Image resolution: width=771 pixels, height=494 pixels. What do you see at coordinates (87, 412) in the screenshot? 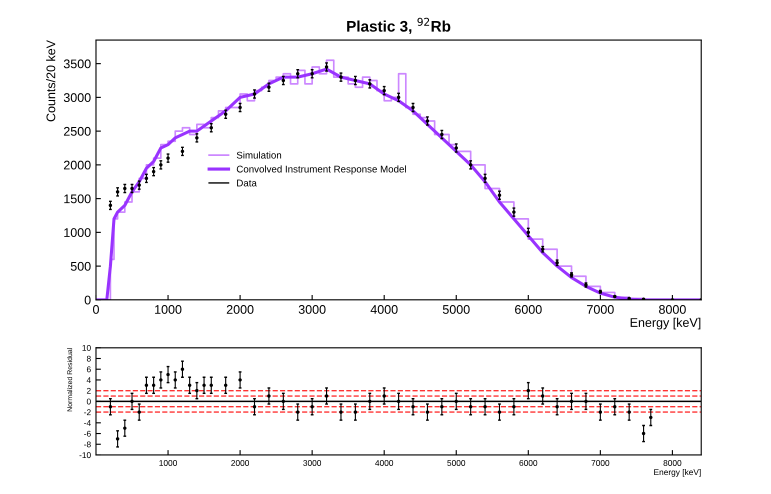
I see `y-tick-label: -2` at bounding box center [87, 412].